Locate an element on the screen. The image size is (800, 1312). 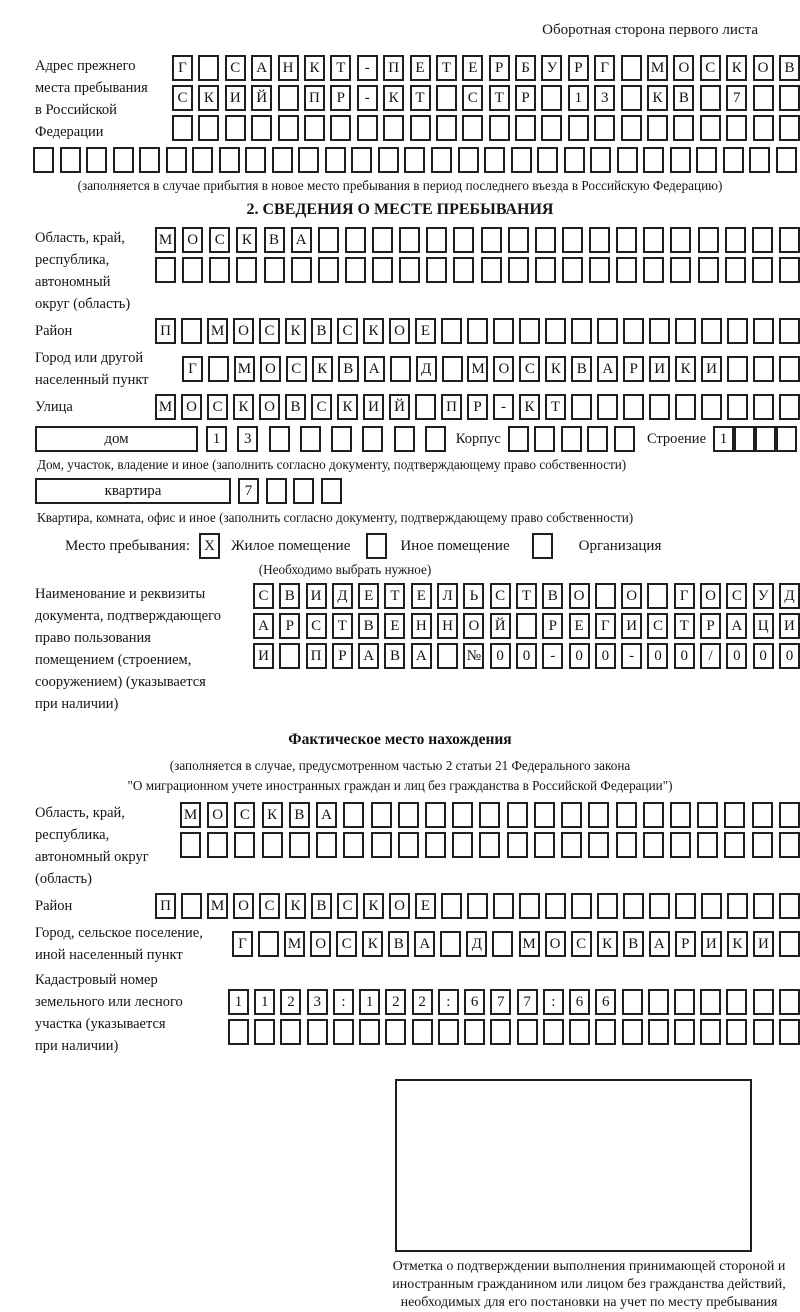
char-grid-overflow is located at coordinates (415, 160).